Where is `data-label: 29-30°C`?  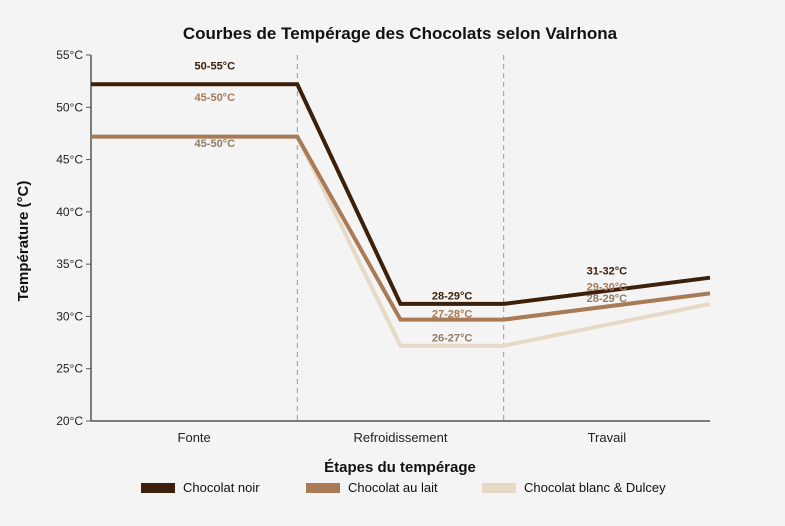 data-label: 29-30°C is located at coordinates (607, 287).